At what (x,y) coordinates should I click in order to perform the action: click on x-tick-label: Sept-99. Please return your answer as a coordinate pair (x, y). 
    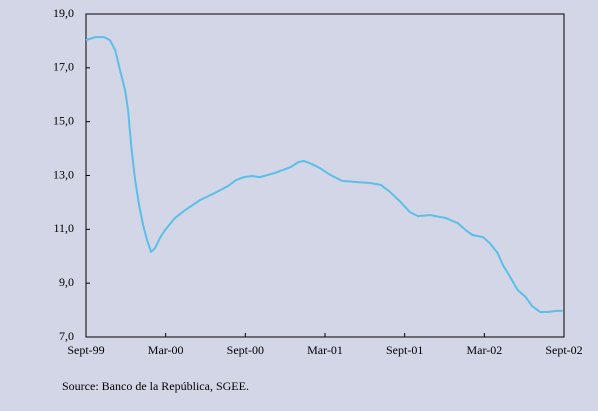
    Looking at the image, I should click on (85, 350).